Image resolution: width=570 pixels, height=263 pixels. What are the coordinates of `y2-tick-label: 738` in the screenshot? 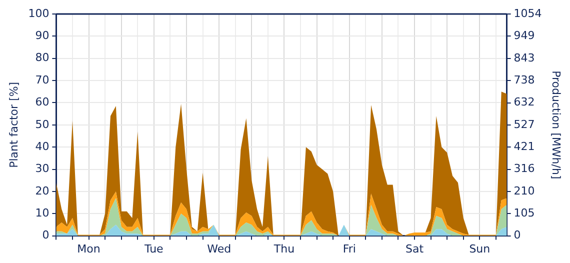 It's located at (524, 79).